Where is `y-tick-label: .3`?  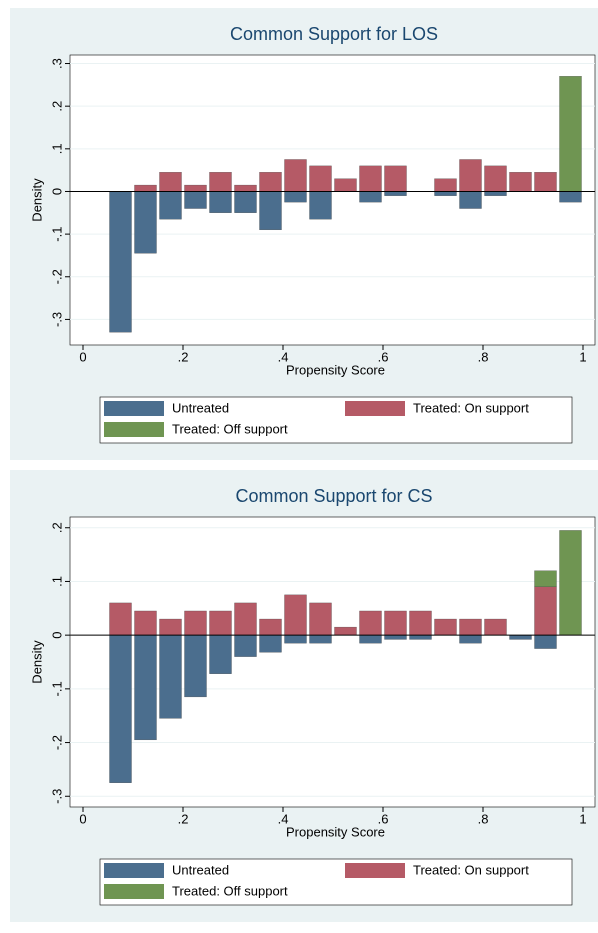
y-tick-label: .3 is located at coordinates (56, 63).